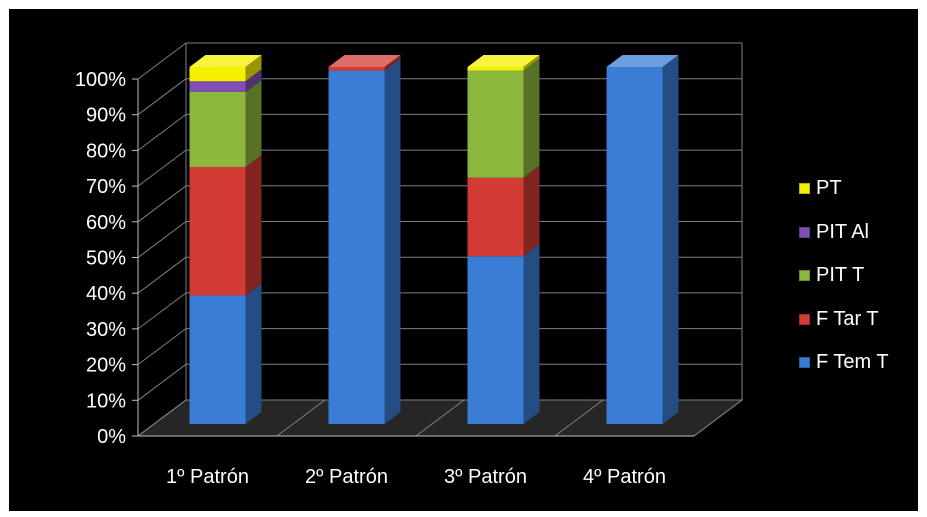  I want to click on legend-label: PIT Al, so click(842, 231).